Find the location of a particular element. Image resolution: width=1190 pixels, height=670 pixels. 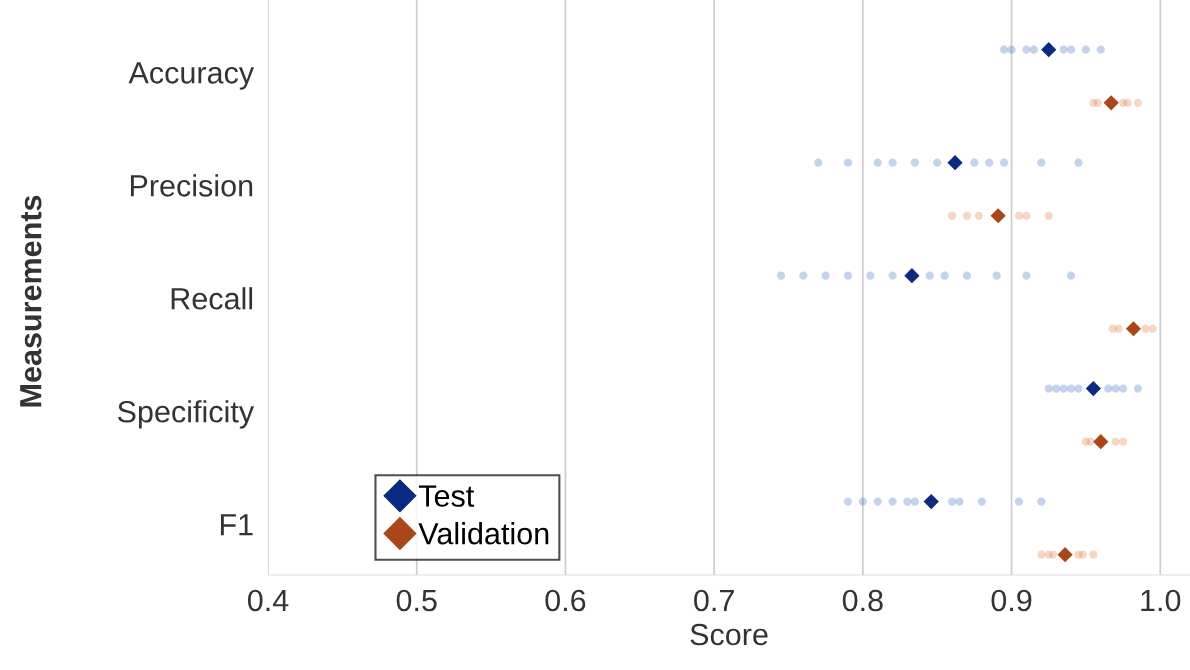

y-tick-label: Specificity is located at coordinates (186, 414).